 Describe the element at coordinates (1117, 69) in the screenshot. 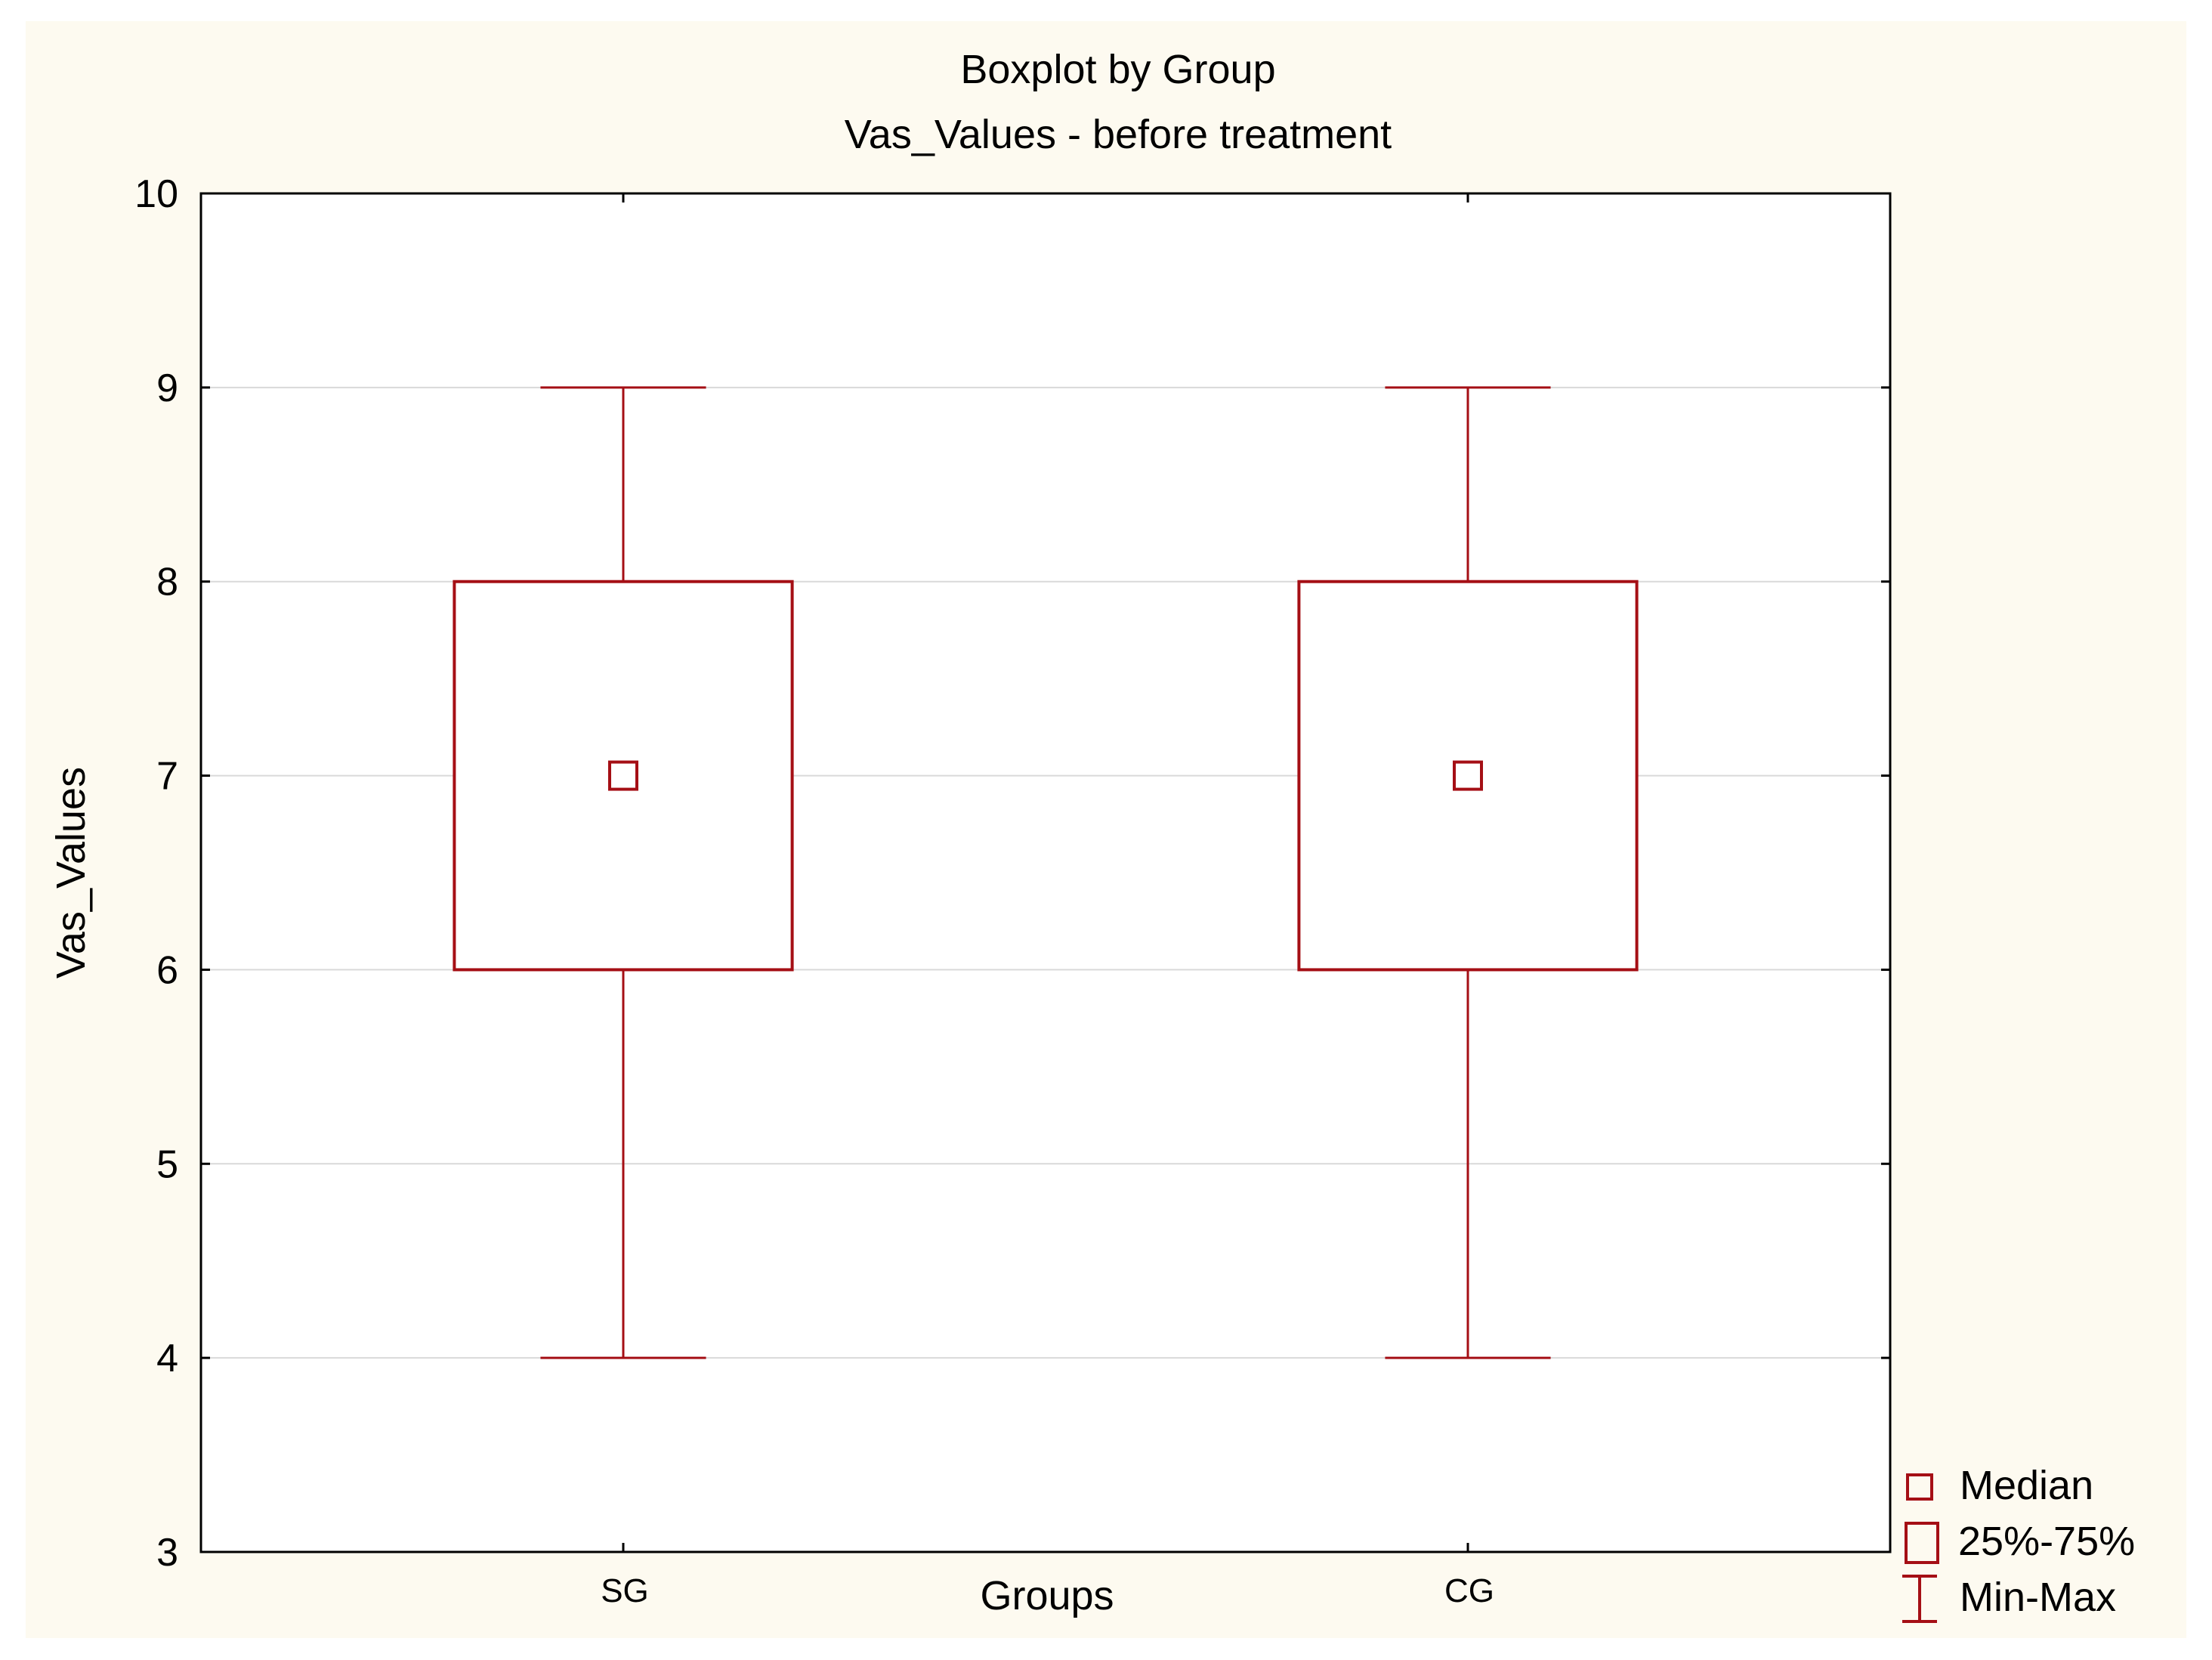

I see `chart-title: Boxplot by Group` at that location.